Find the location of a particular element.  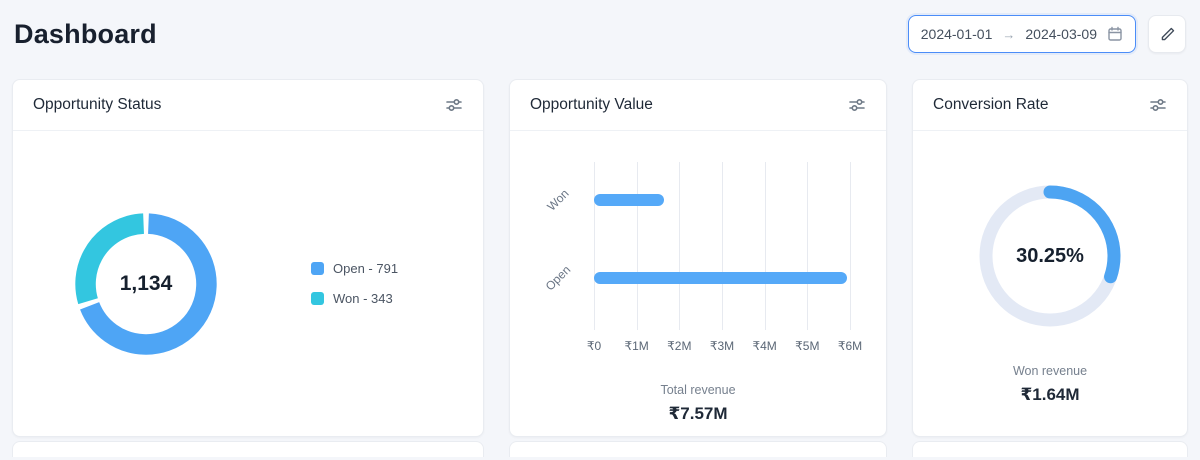

date-range-start: 2024-01-01 is located at coordinates (956, 34).